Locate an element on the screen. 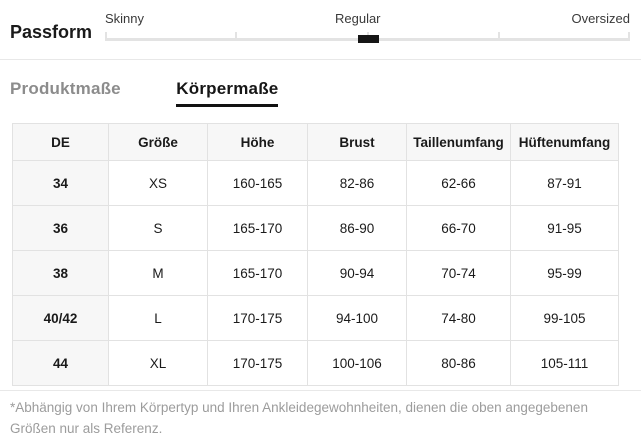  tab-koerpermasse: Körpermaße is located at coordinates (227, 93).